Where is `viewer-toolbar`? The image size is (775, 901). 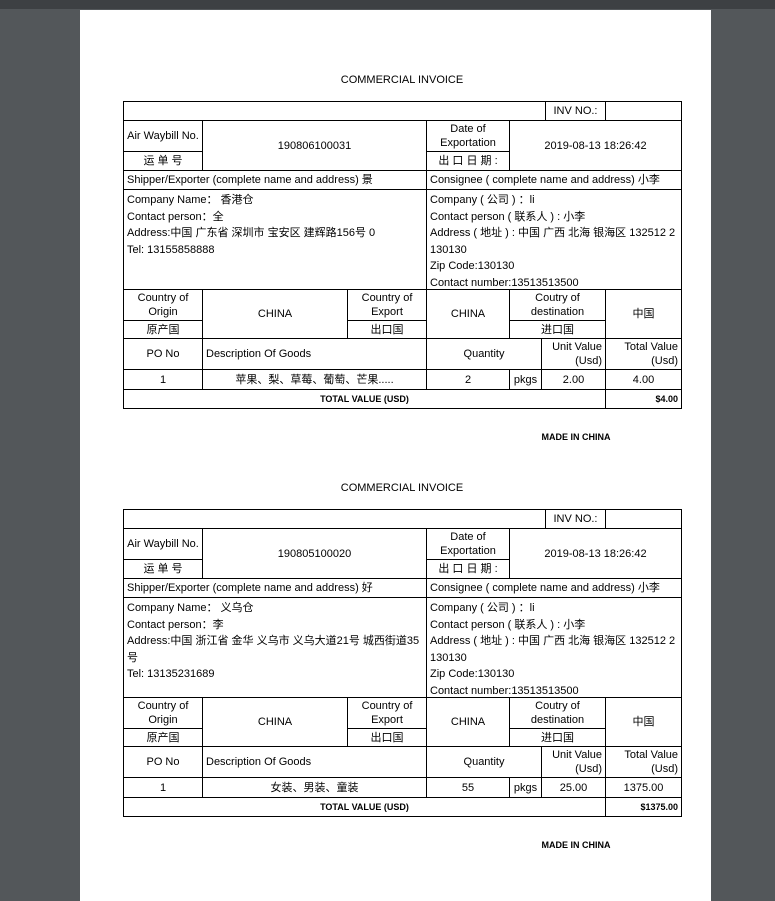
viewer-toolbar is located at coordinates (387, 4).